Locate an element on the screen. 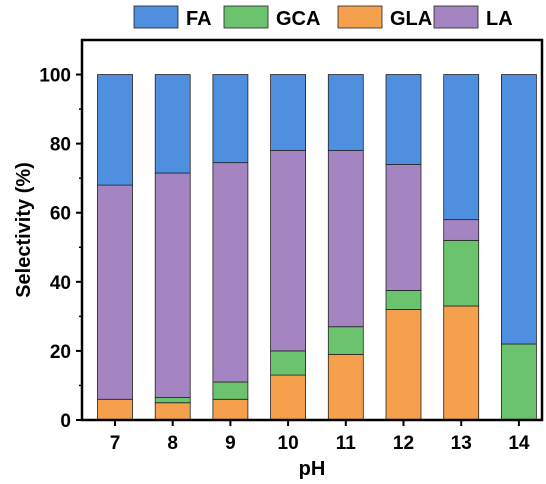 The width and height of the screenshot is (546, 484). legend-label-gca: GCA is located at coordinates (298, 19).